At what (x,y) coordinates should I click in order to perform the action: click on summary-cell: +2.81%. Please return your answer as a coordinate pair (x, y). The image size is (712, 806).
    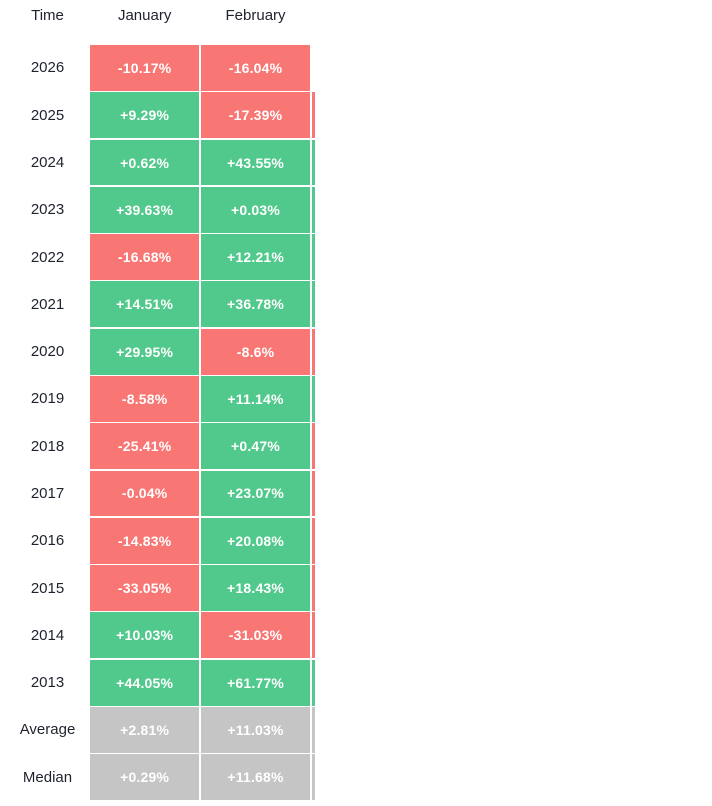
    Looking at the image, I should click on (144, 729).